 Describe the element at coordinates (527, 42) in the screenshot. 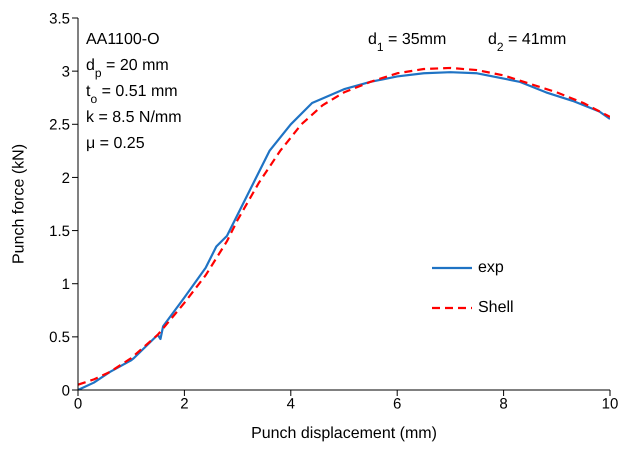

I see `annotation: d$_{2}$ = 41mm` at that location.